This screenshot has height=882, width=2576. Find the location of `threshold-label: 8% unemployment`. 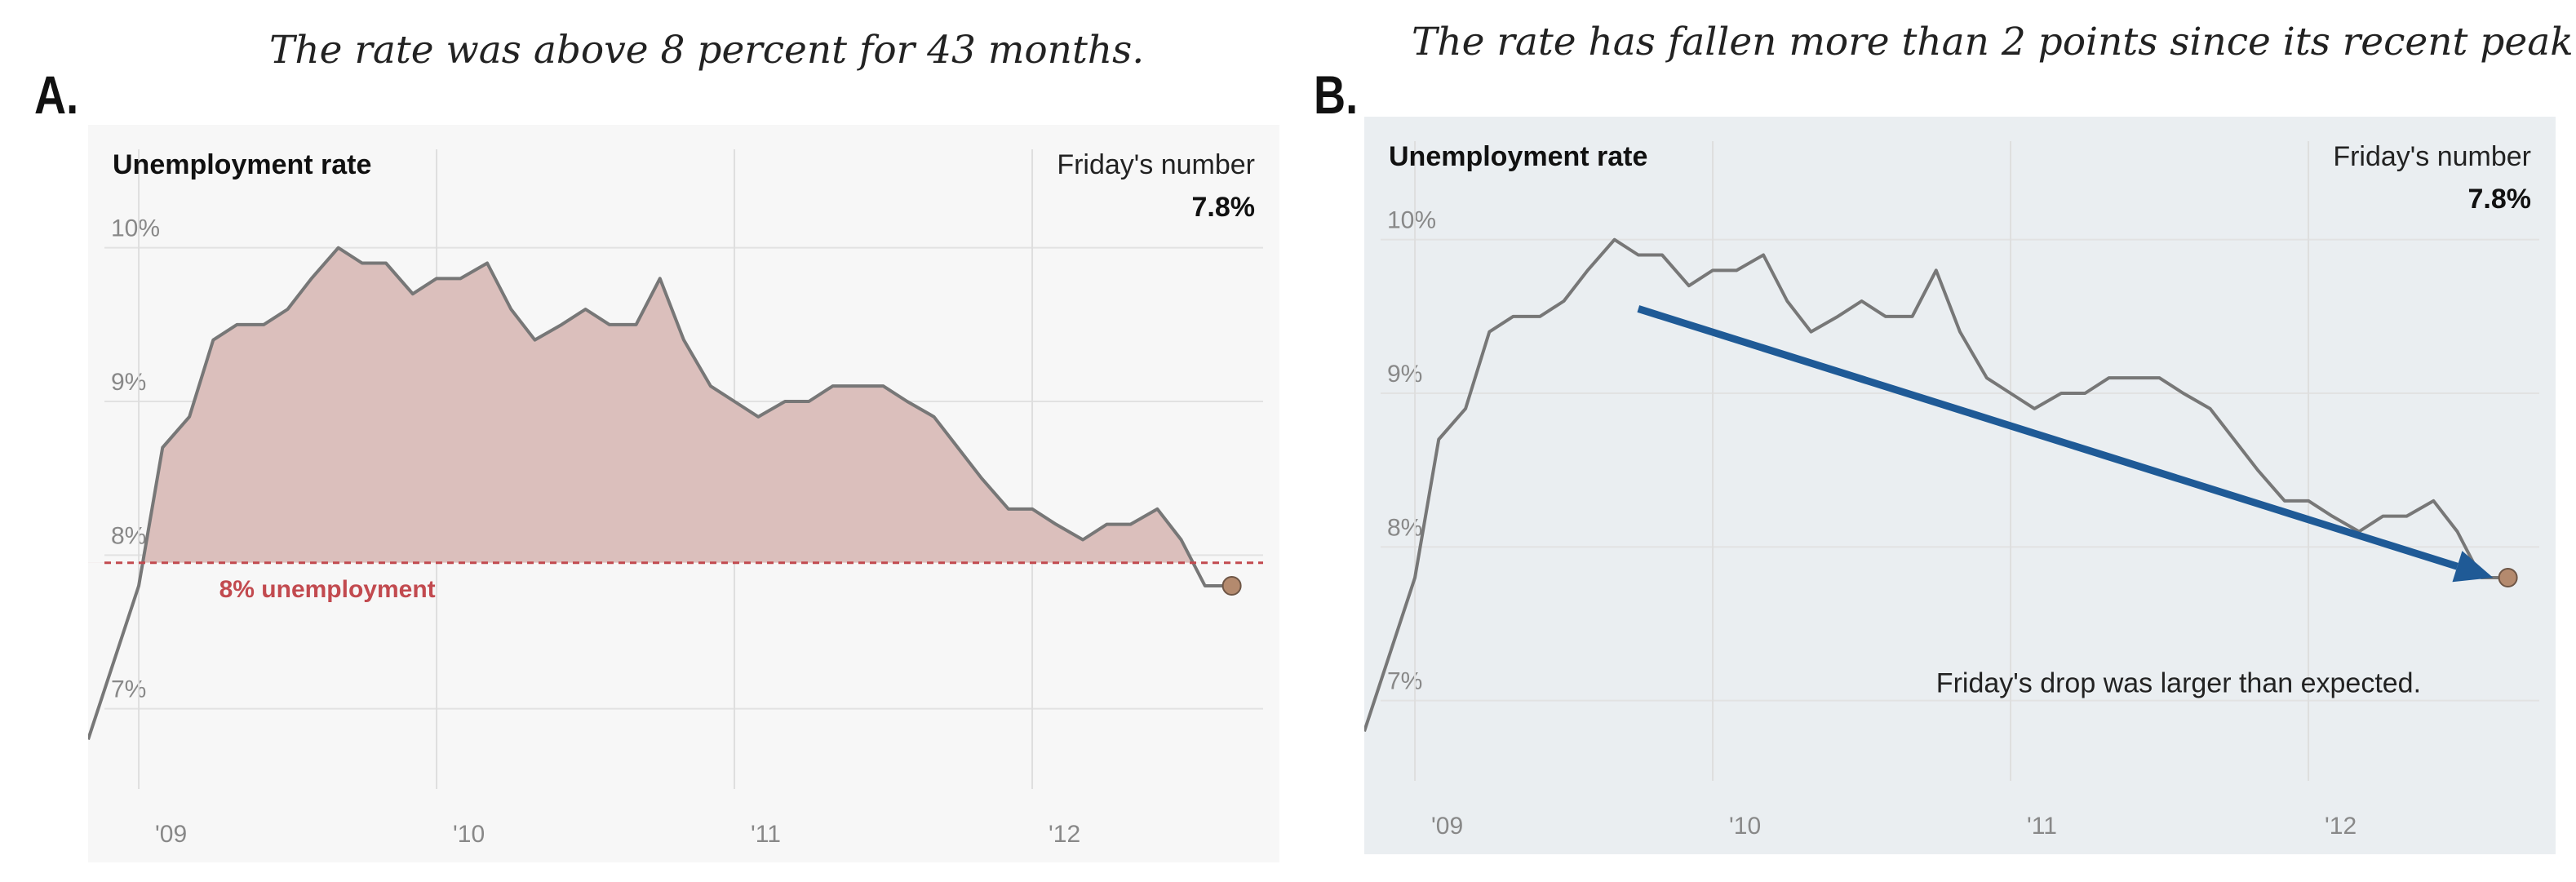

threshold-label: 8% unemployment is located at coordinates (327, 589).